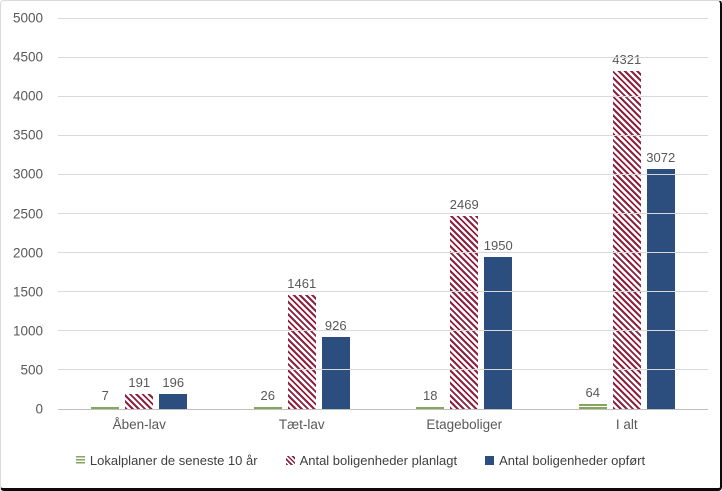 The image size is (722, 491). I want to click on bar-slot: 2469, so click(464, 213).